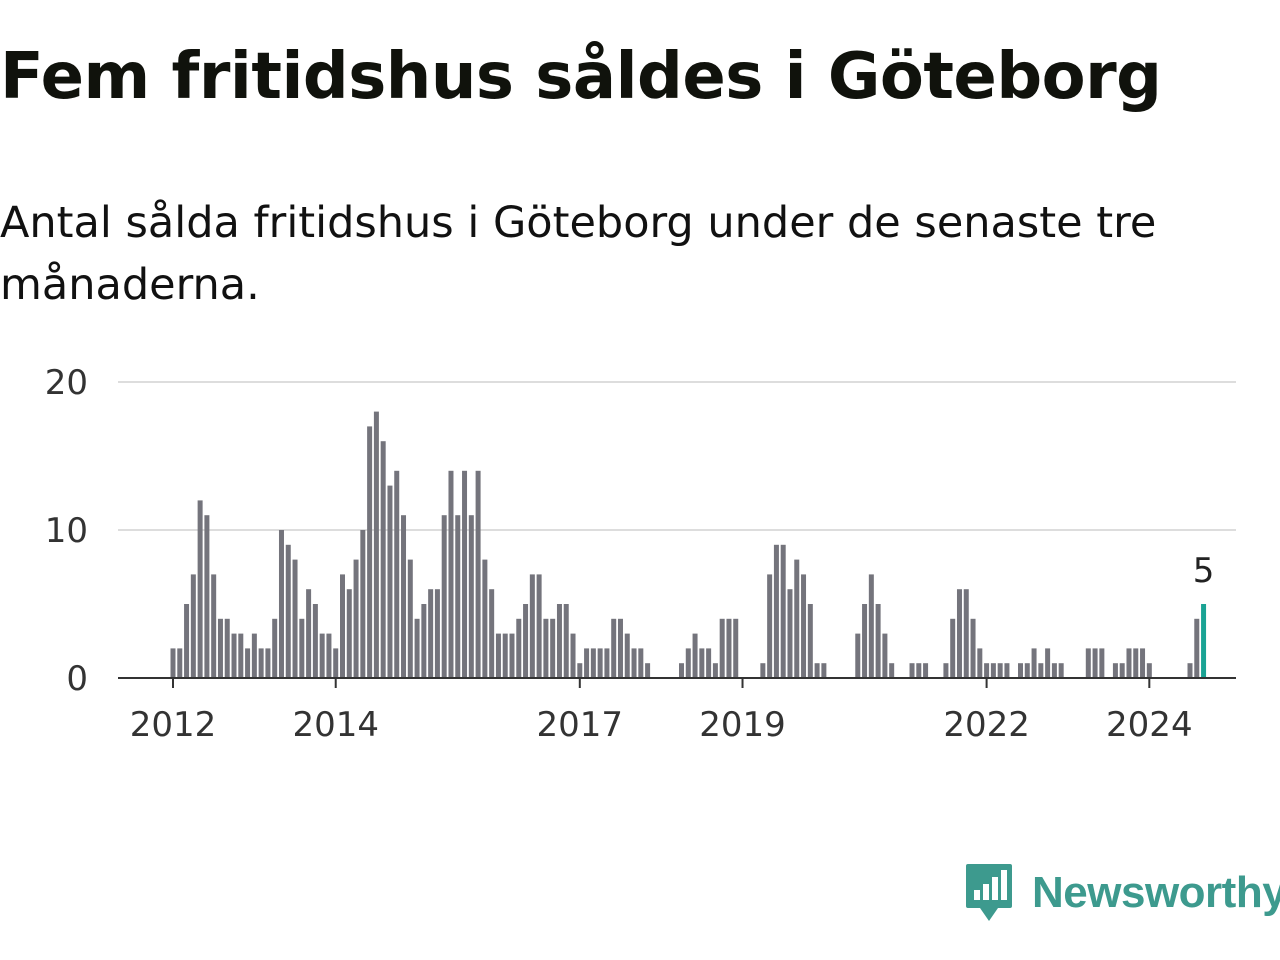 Image resolution: width=1280 pixels, height=960 pixels. I want to click on newsworthy-logo: Newsworthy, so click(1122, 893).